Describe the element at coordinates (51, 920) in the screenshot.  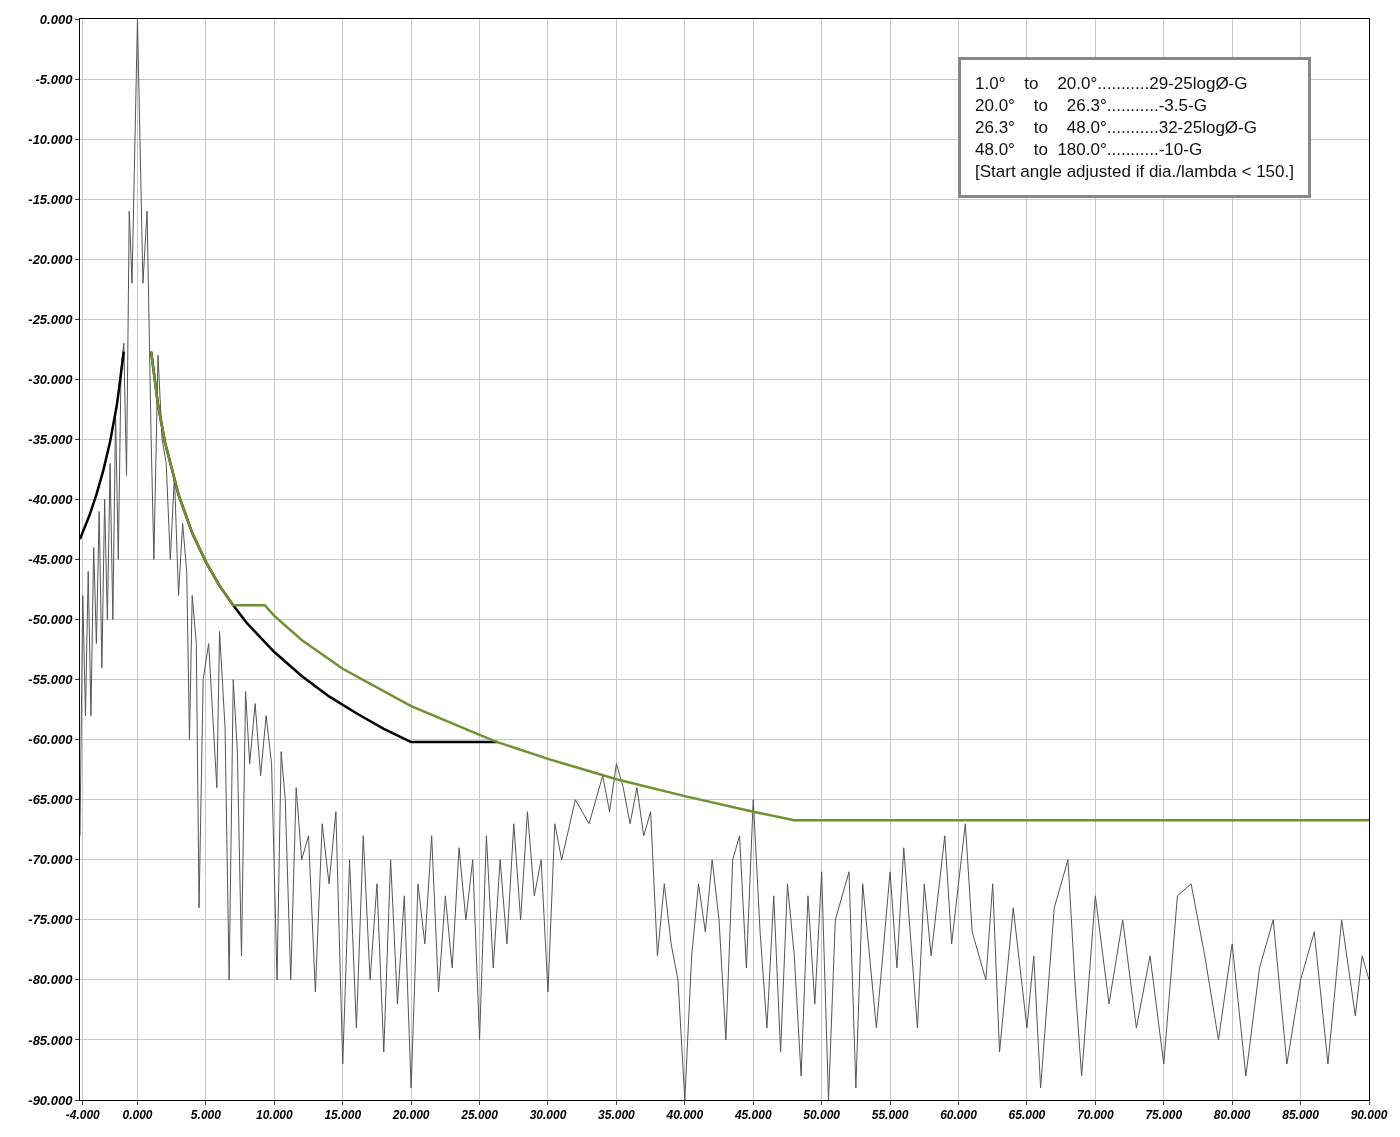
I see `y-tick-label: -75.000` at that location.